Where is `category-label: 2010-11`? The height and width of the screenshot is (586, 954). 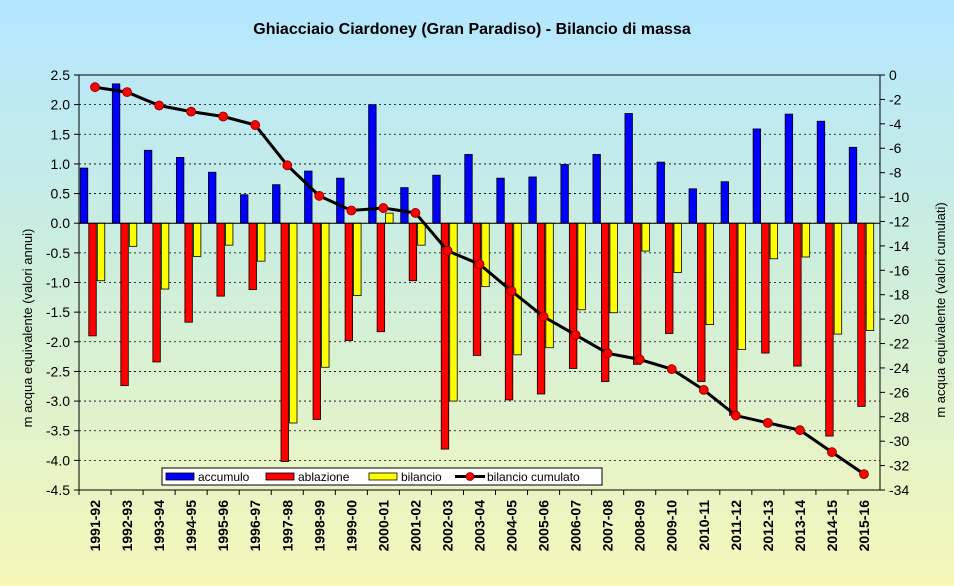
category-label: 2010-11 is located at coordinates (704, 525).